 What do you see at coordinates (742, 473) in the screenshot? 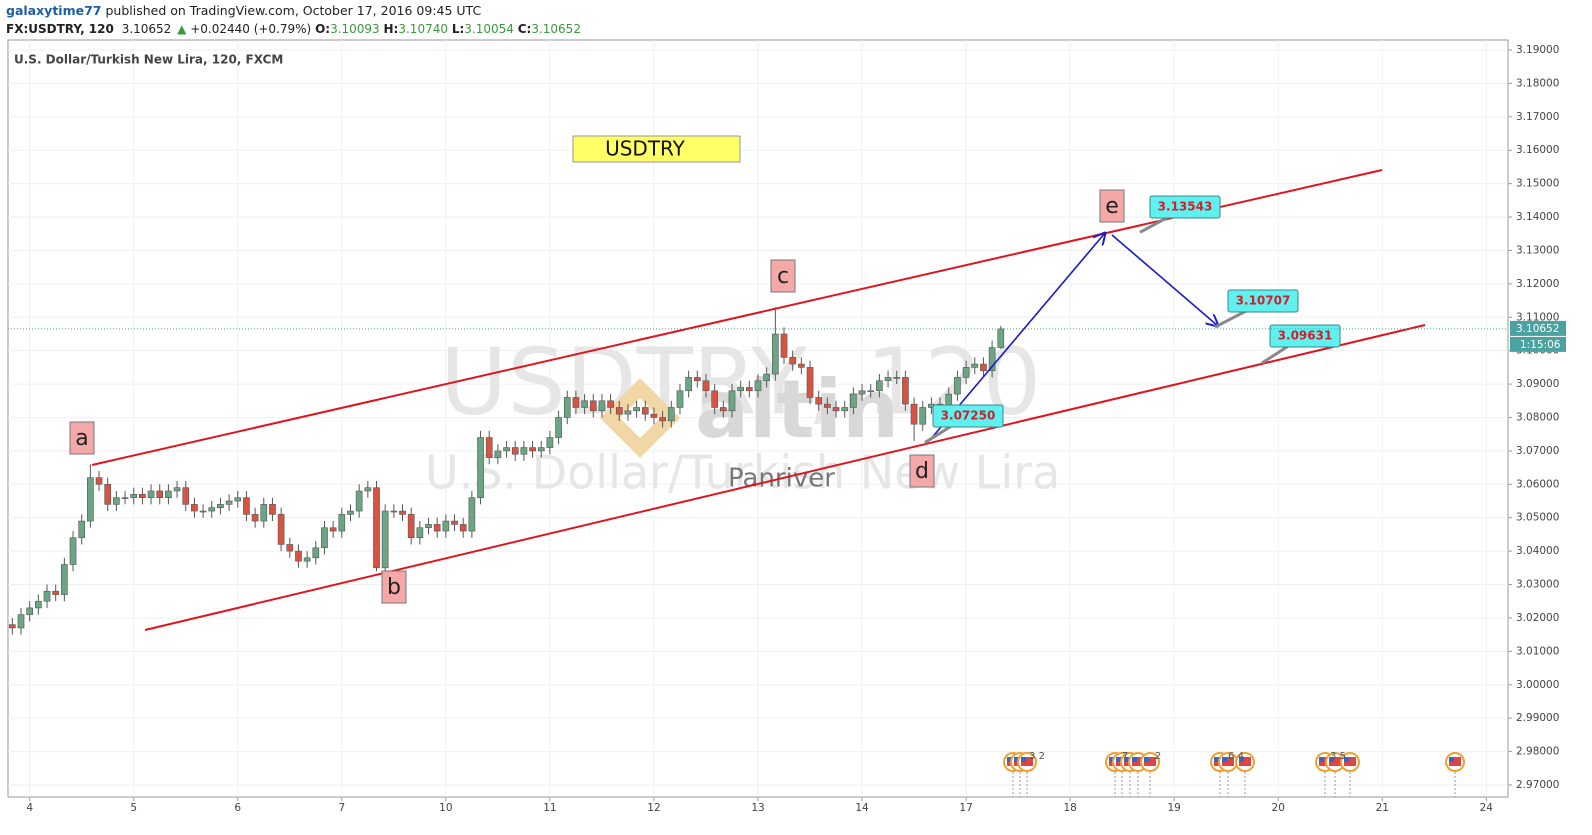
I see `watermark-name: U.S. Dollar/Turkish New Lira` at bounding box center [742, 473].